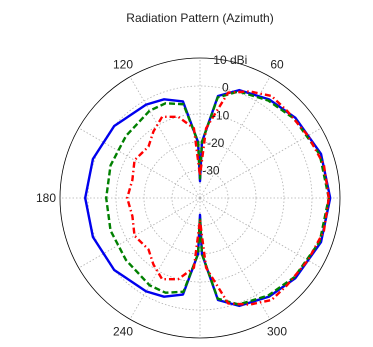 Image resolution: width=373 pixels, height=347 pixels. What do you see at coordinates (277, 331) in the screenshot?
I see `angular-tick-label: 300` at bounding box center [277, 331].